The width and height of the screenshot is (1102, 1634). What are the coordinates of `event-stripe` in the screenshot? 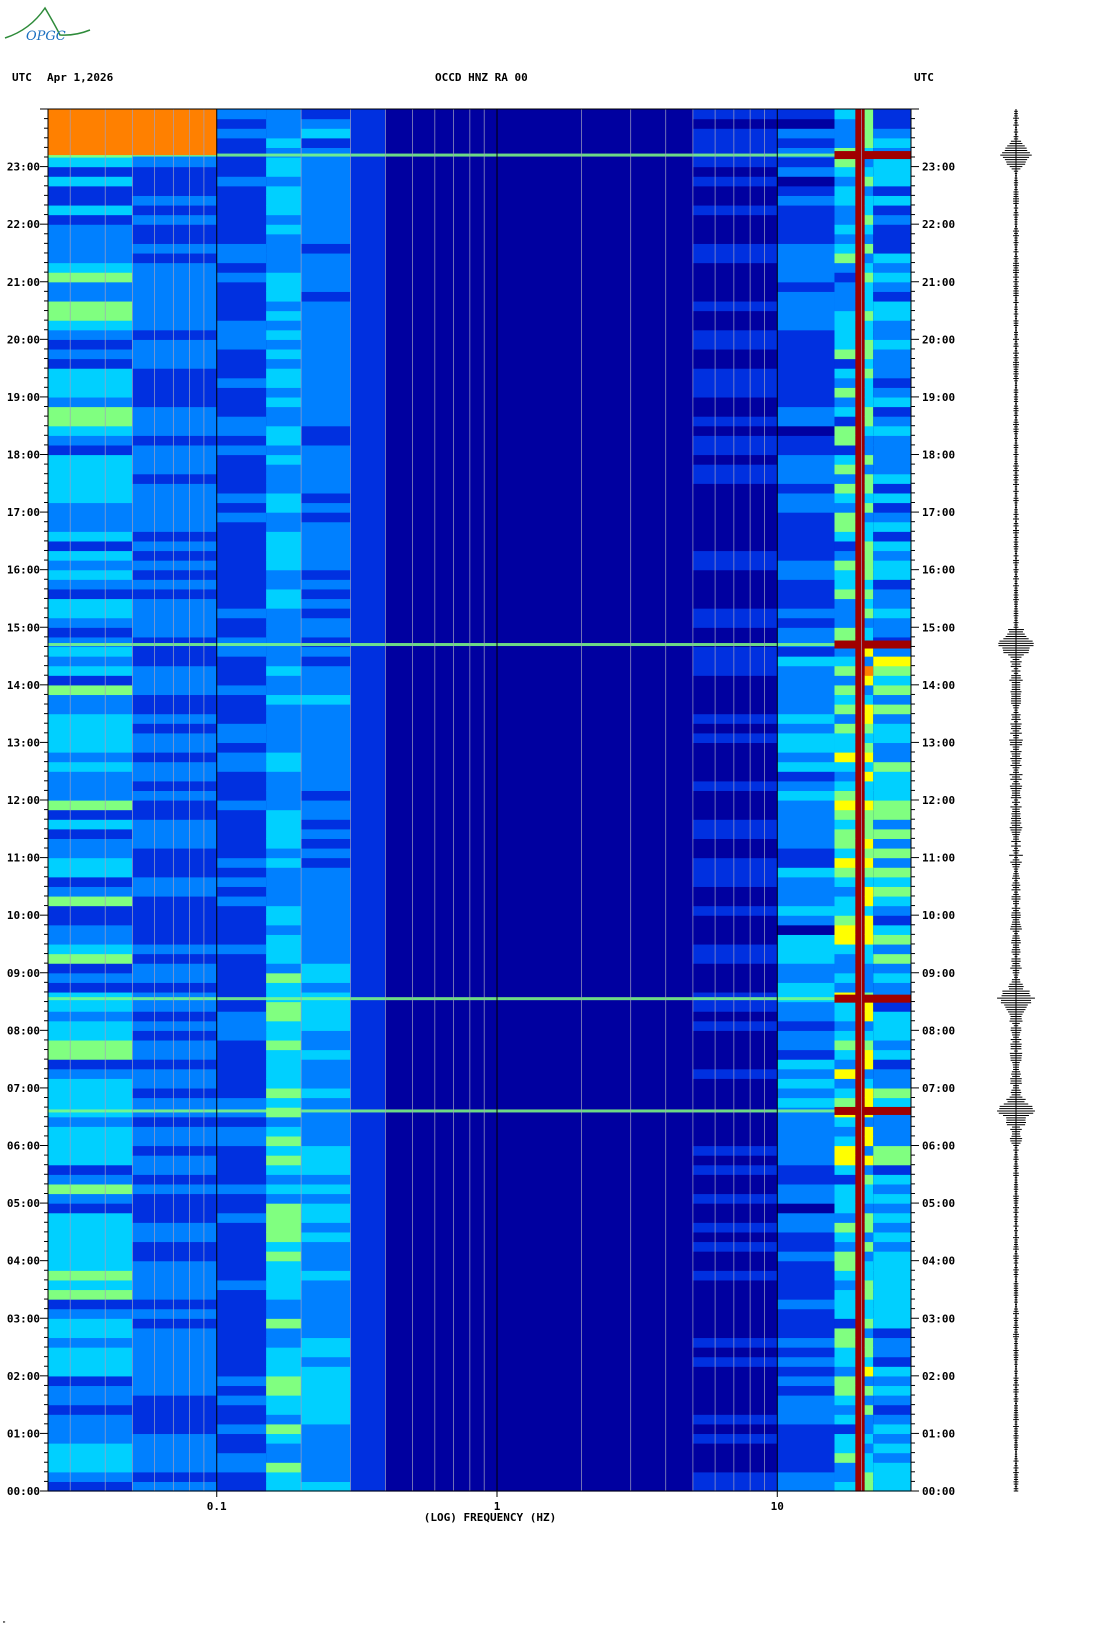 It's located at (479, 1111).